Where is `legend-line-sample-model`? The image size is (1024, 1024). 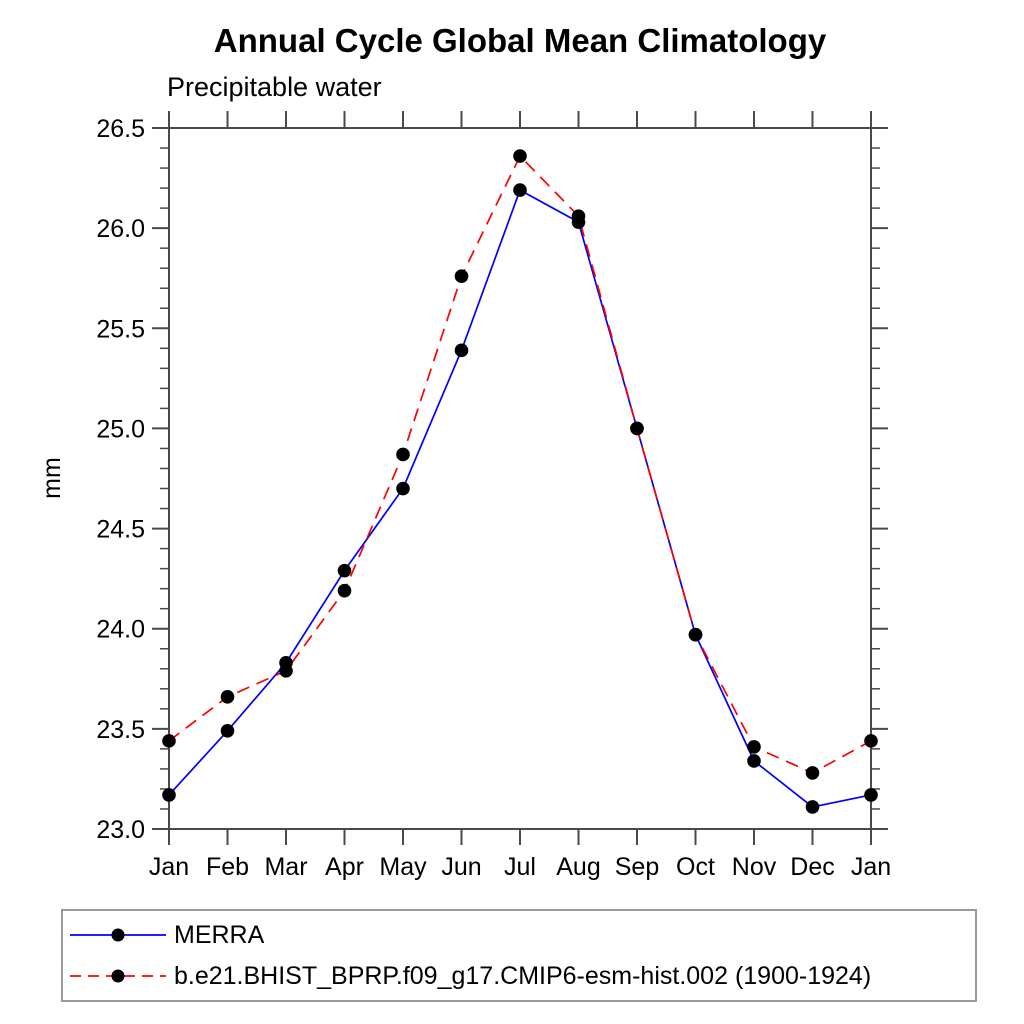
legend-line-sample-model is located at coordinates (118, 976).